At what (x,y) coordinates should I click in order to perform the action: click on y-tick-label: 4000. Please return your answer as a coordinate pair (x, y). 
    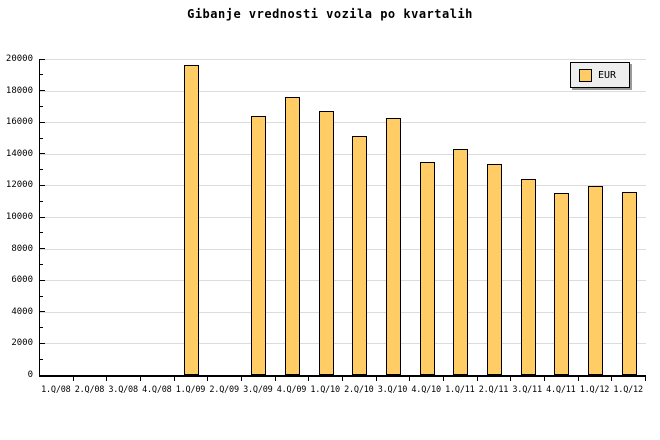
    Looking at the image, I should click on (22, 311).